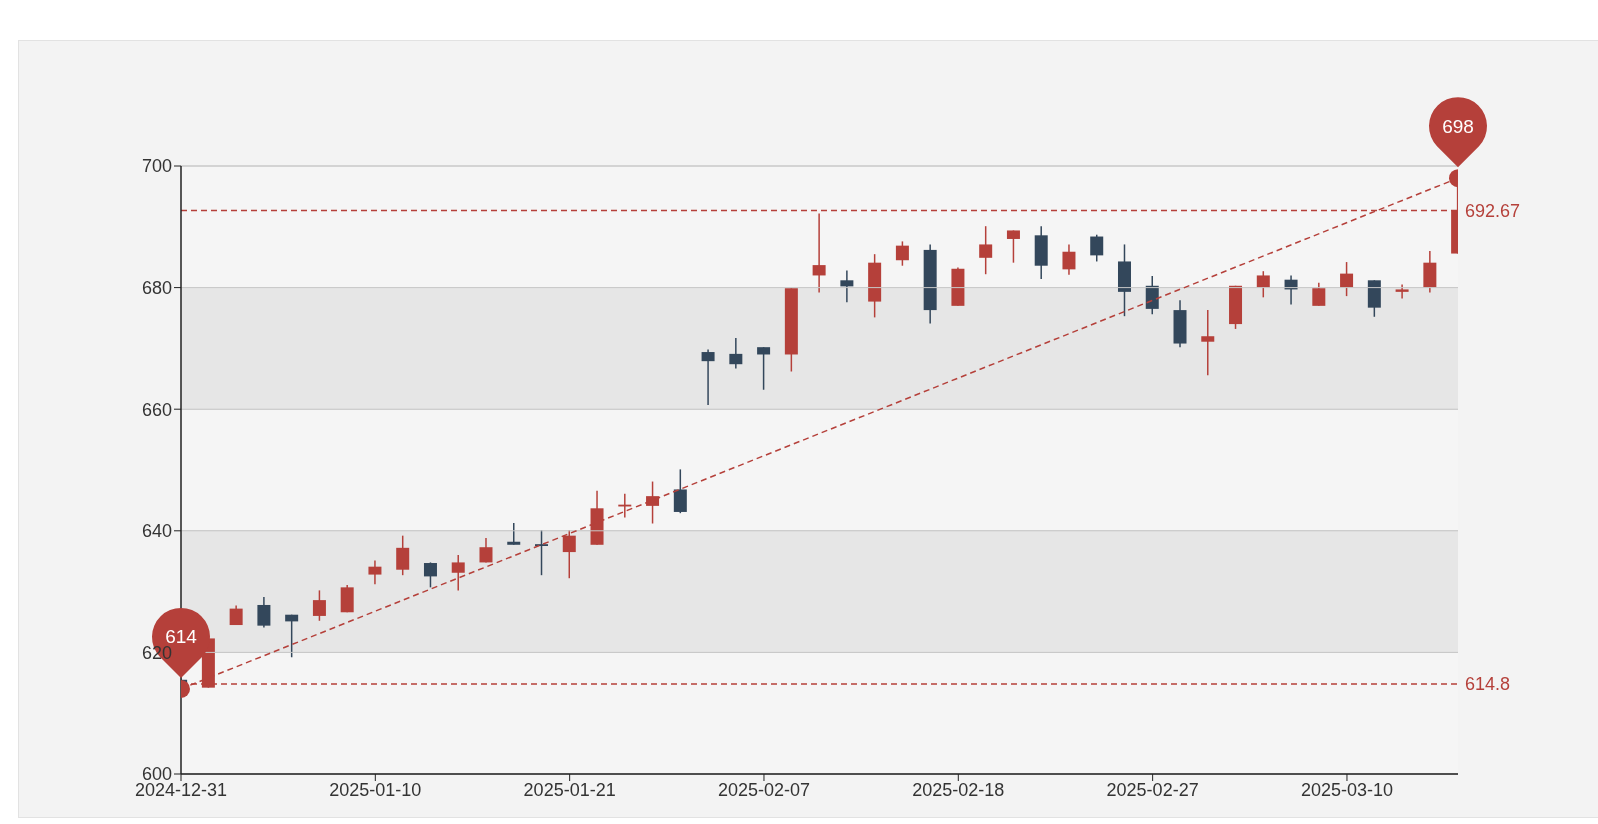 The width and height of the screenshot is (1598, 824). I want to click on x-tick-label: 2025-01-21, so click(569, 789).